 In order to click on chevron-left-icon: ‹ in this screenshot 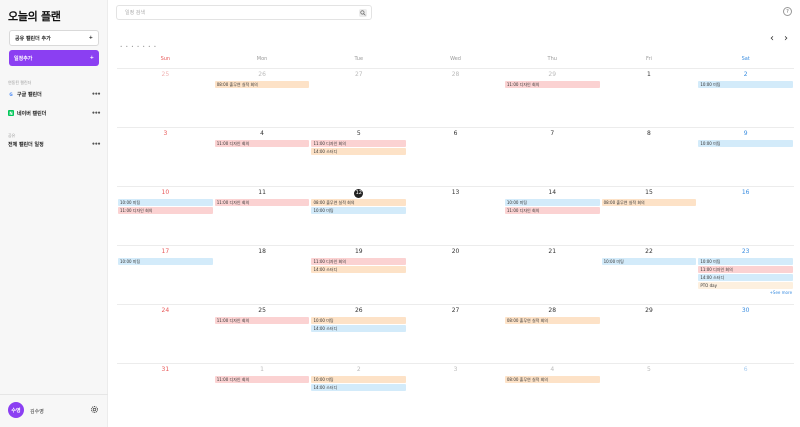, I will do `click(772, 38)`.